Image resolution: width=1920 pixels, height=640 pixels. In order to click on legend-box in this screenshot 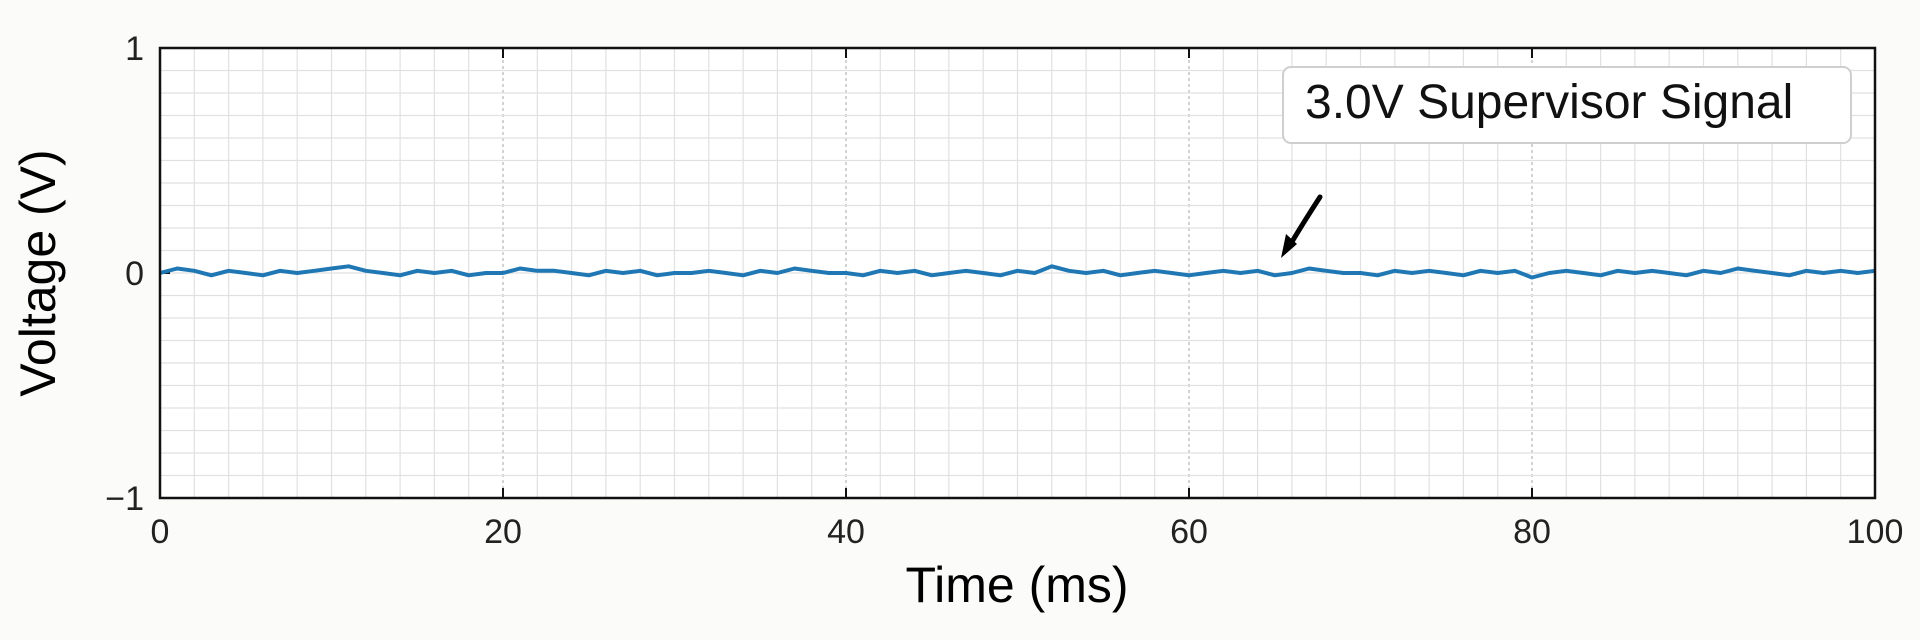, I will do `click(1567, 105)`.